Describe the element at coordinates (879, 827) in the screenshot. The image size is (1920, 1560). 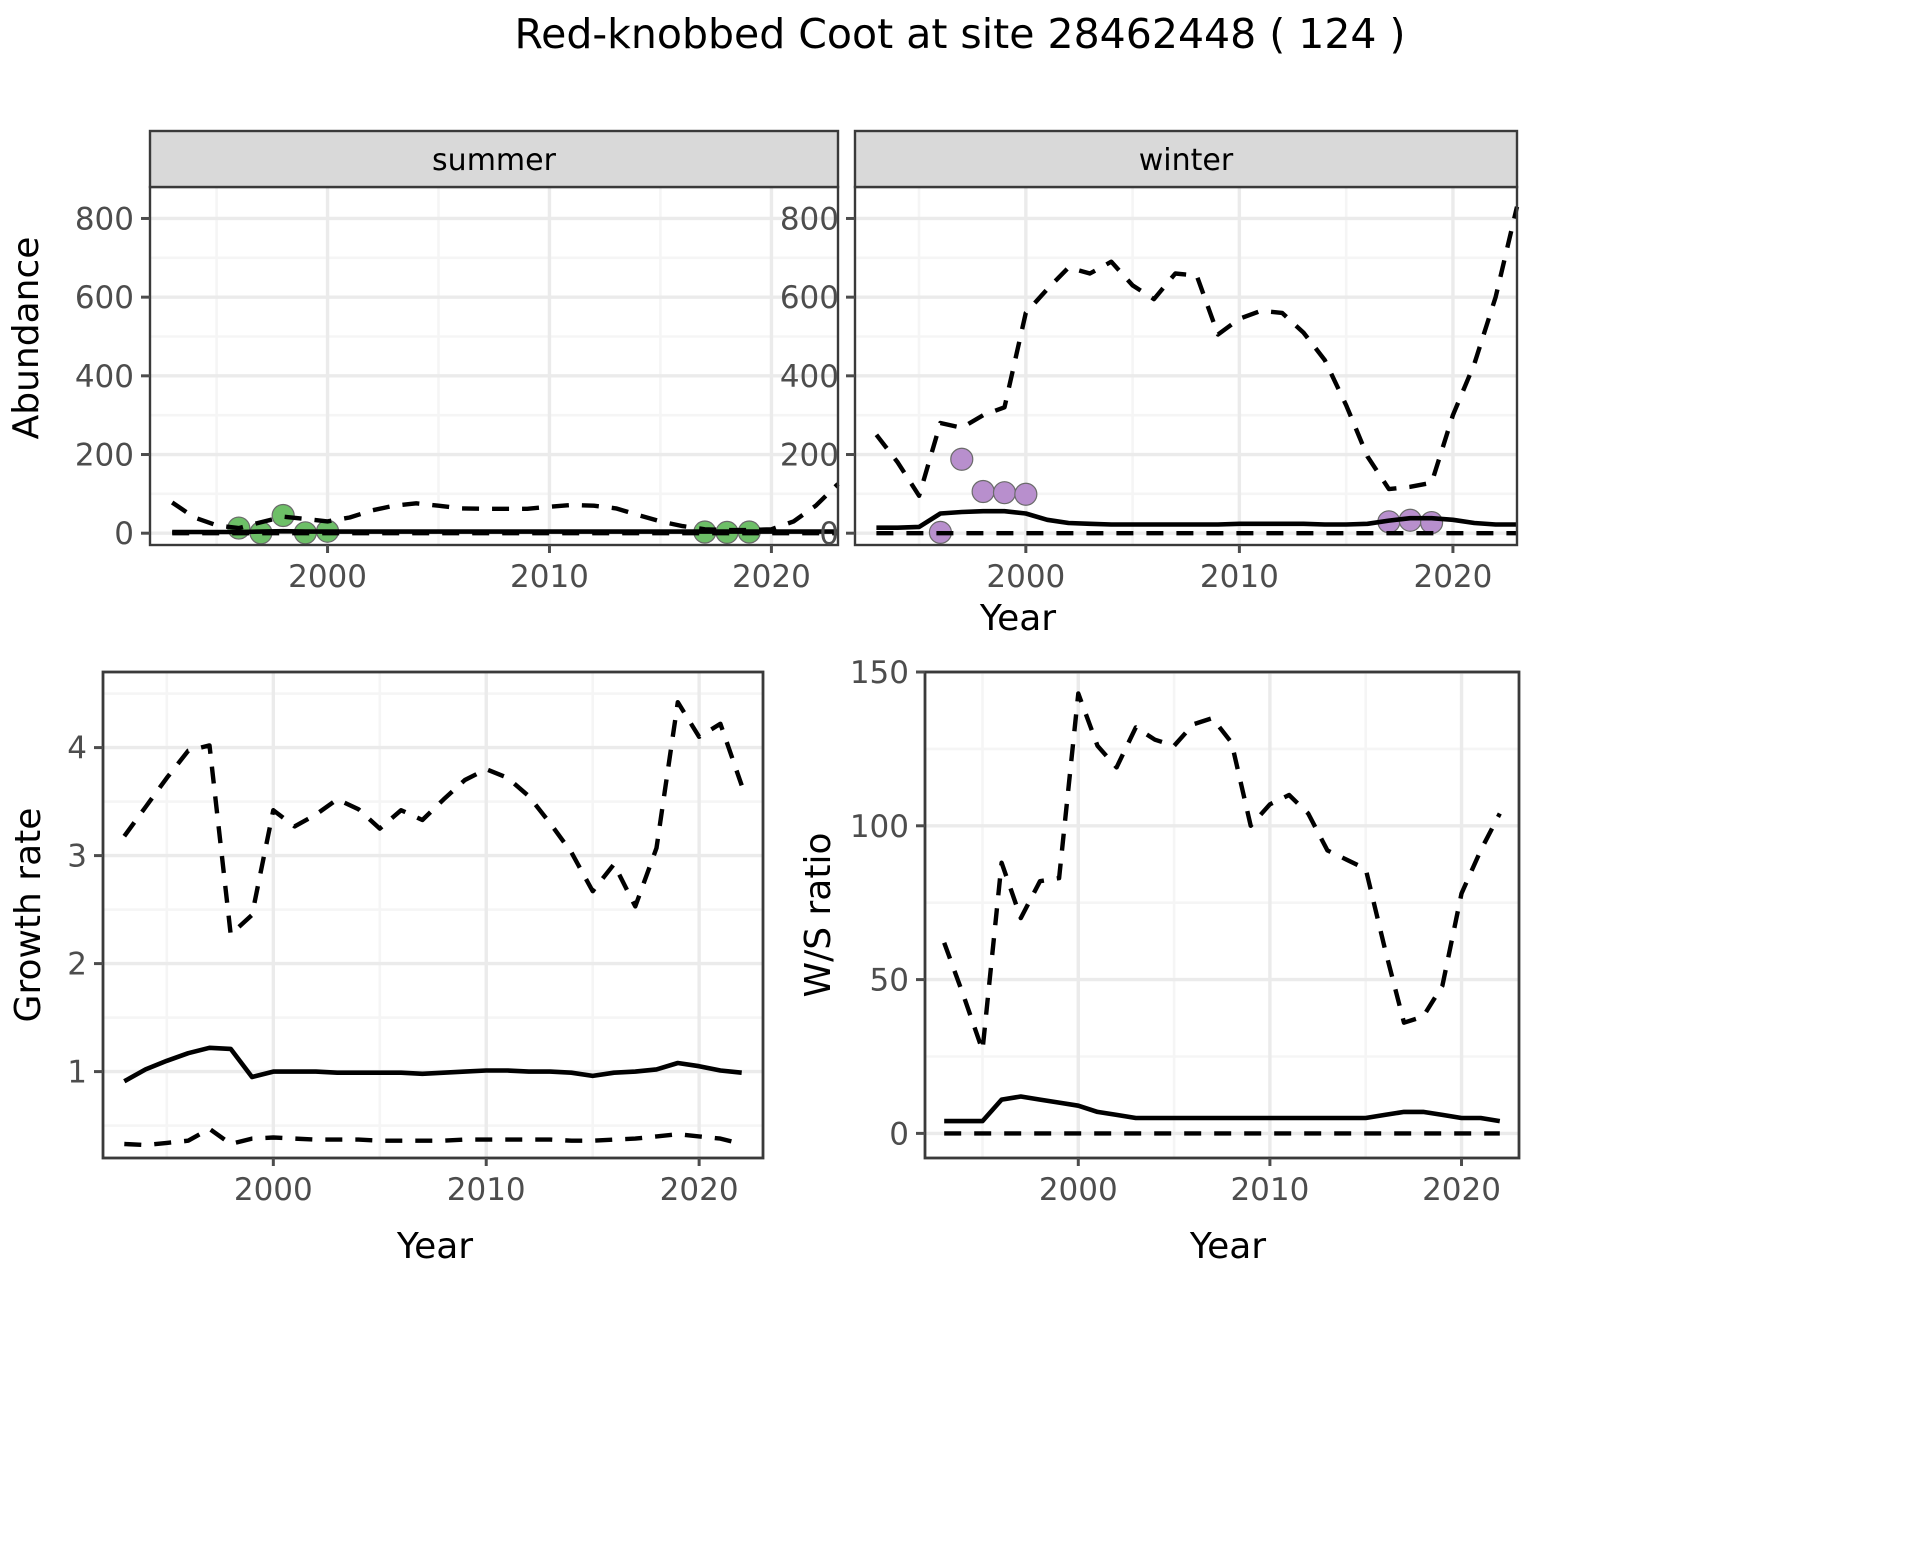
I see `y-tick-label: 100` at that location.